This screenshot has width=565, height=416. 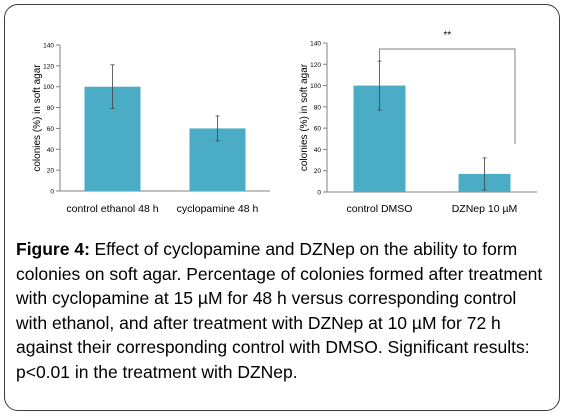 What do you see at coordinates (112, 209) in the screenshot?
I see `category-label: control ethanol 48 h` at bounding box center [112, 209].